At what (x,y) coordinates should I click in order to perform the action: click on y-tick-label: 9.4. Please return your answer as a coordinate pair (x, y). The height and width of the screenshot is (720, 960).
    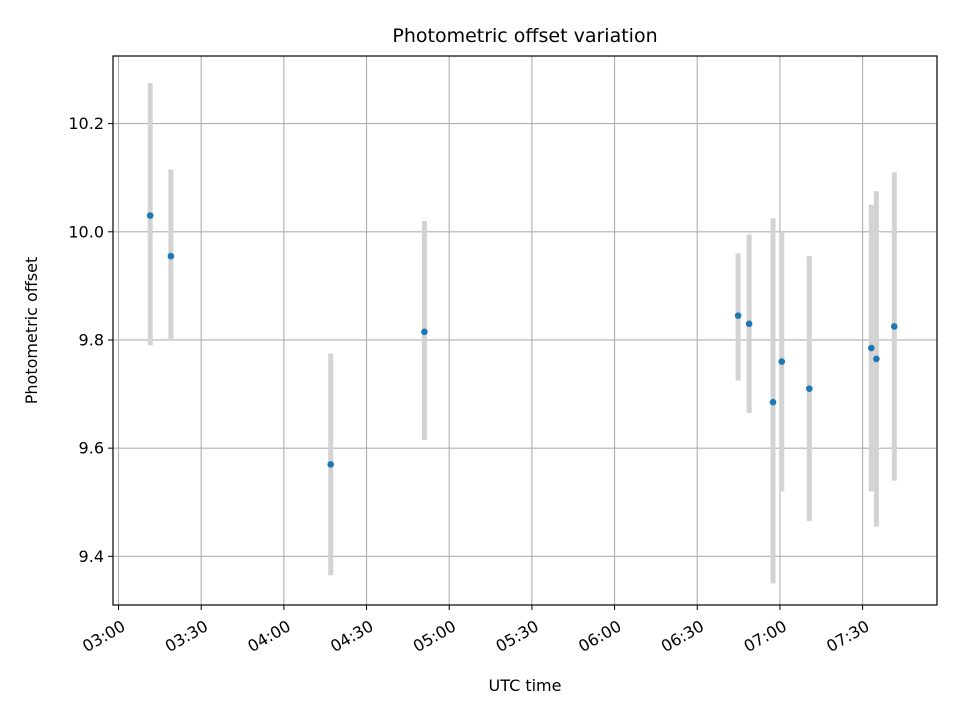
    Looking at the image, I should click on (91, 556).